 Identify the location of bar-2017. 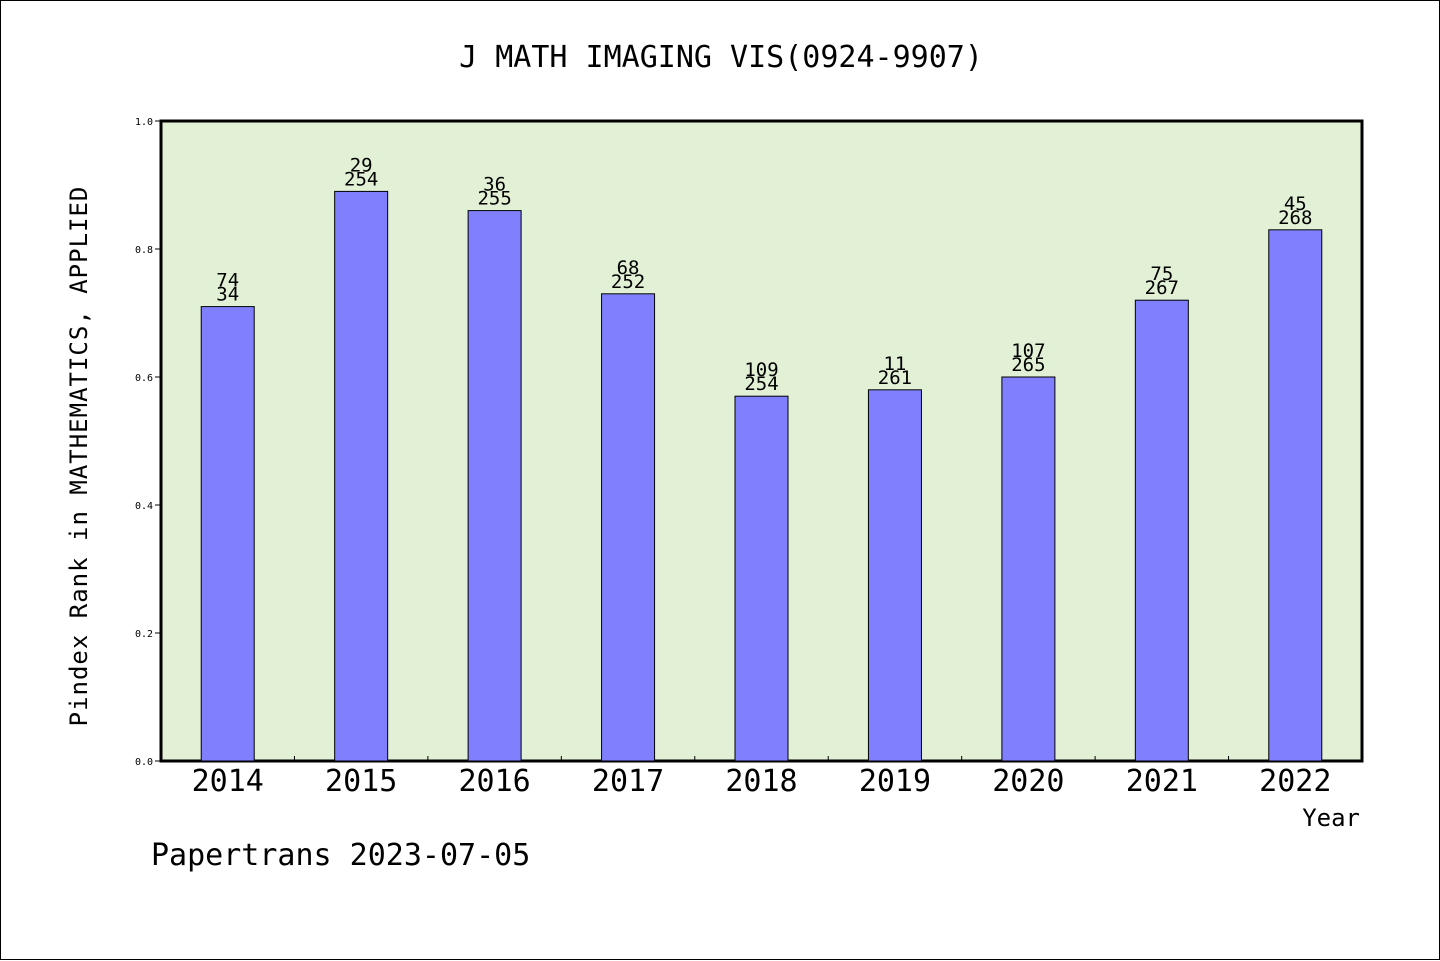
(628, 527).